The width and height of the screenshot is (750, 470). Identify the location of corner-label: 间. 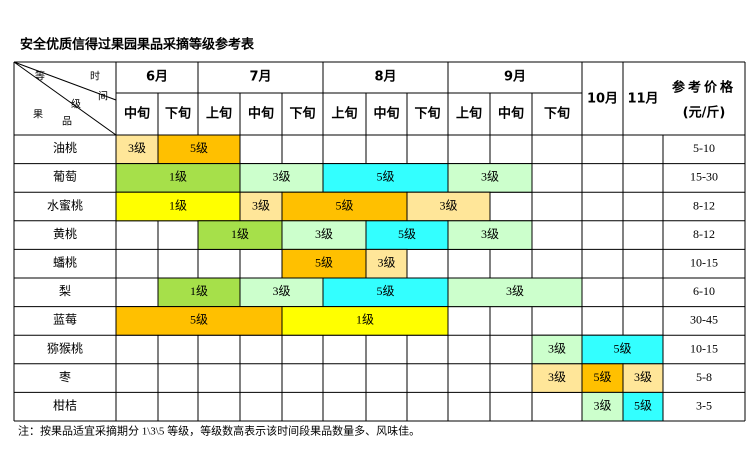
(103, 95).